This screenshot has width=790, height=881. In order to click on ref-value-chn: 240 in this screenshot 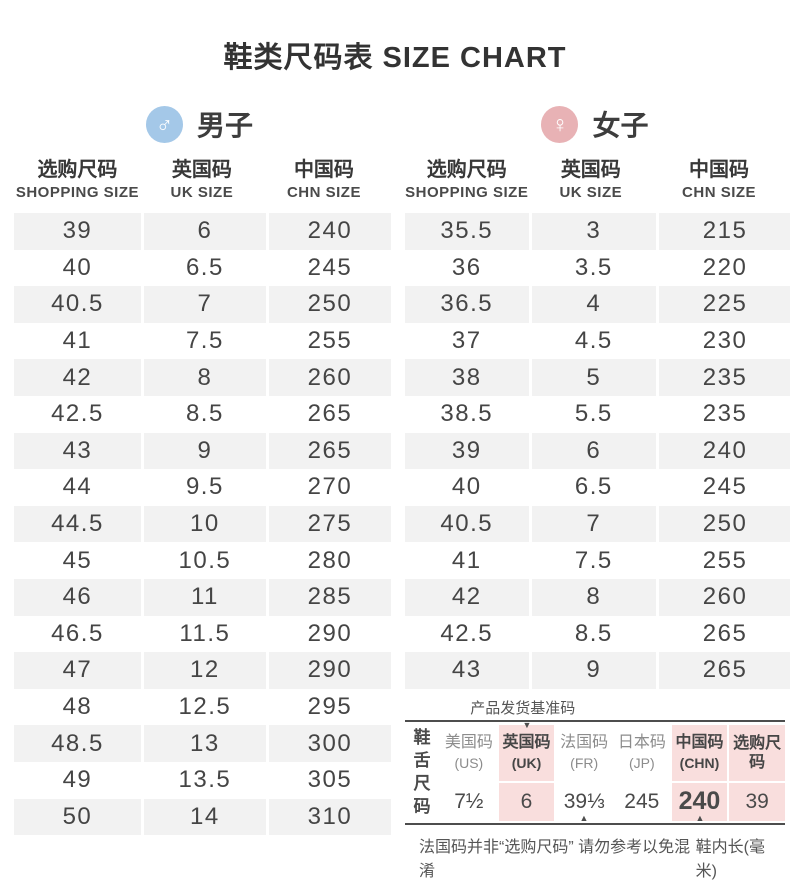, I will do `click(699, 801)`.